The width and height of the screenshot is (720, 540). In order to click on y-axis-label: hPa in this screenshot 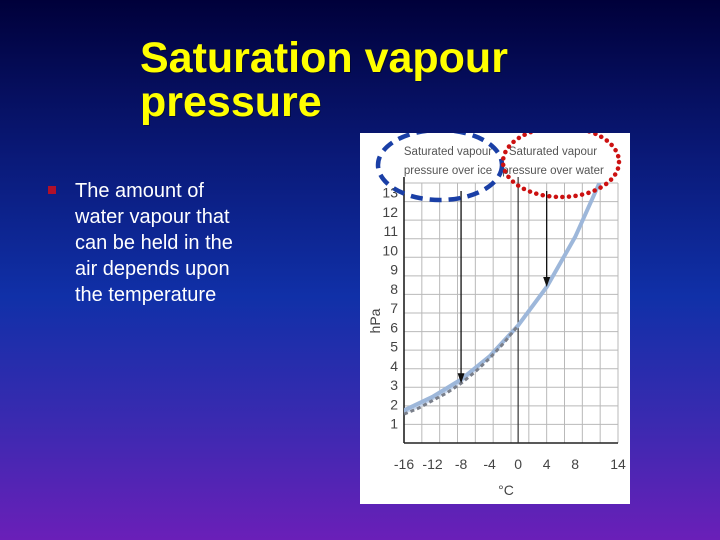, I will do `click(375, 320)`.